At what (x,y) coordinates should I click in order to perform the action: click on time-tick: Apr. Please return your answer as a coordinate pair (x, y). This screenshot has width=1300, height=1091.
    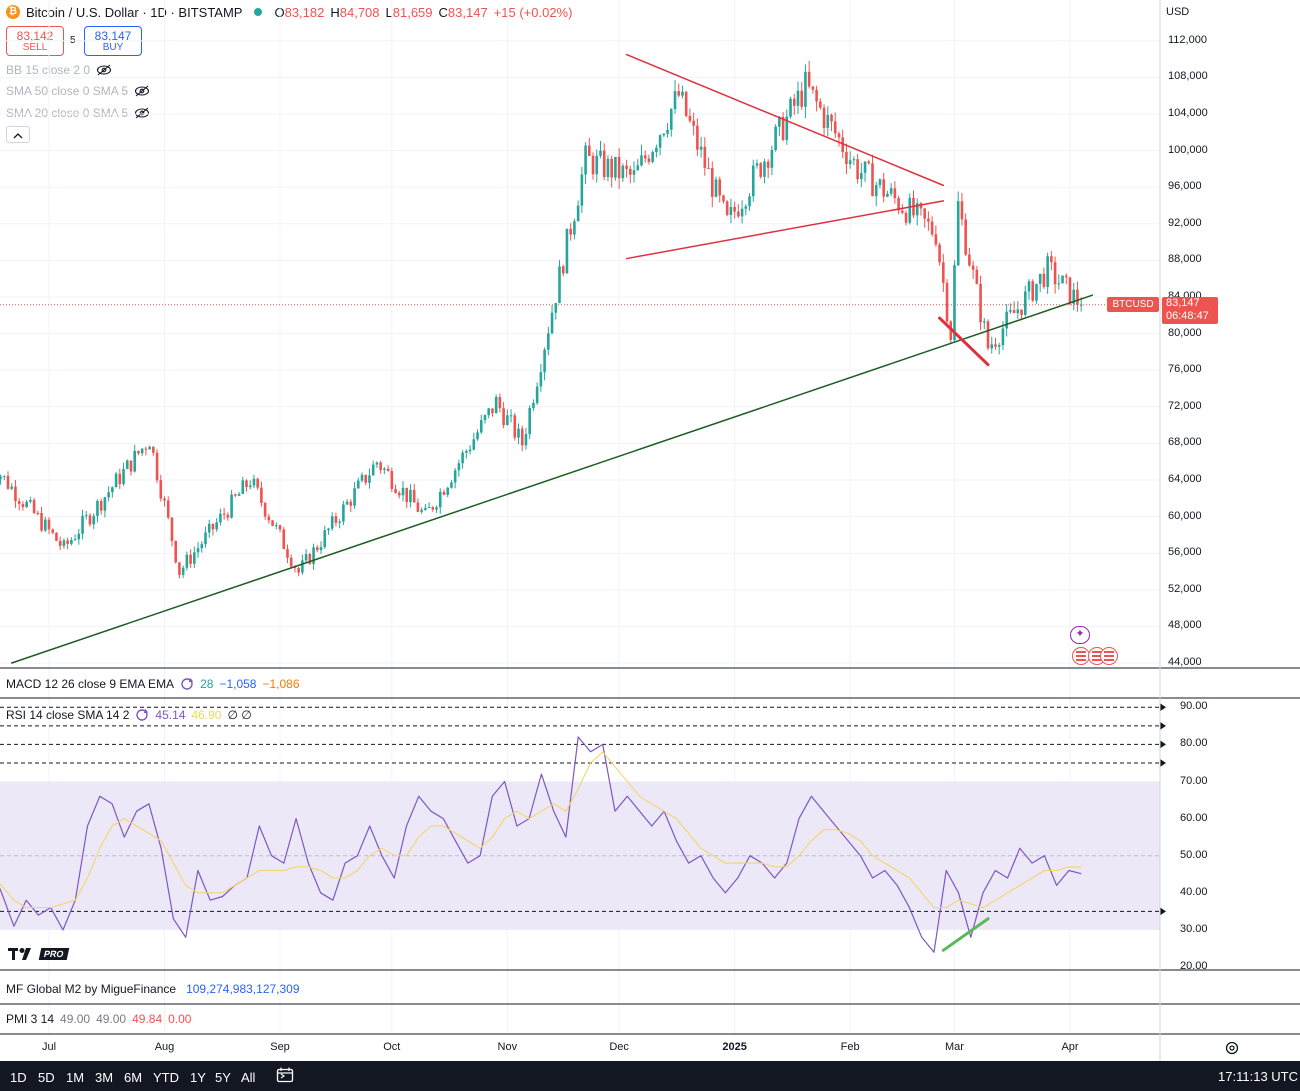
    Looking at the image, I should click on (1070, 1047).